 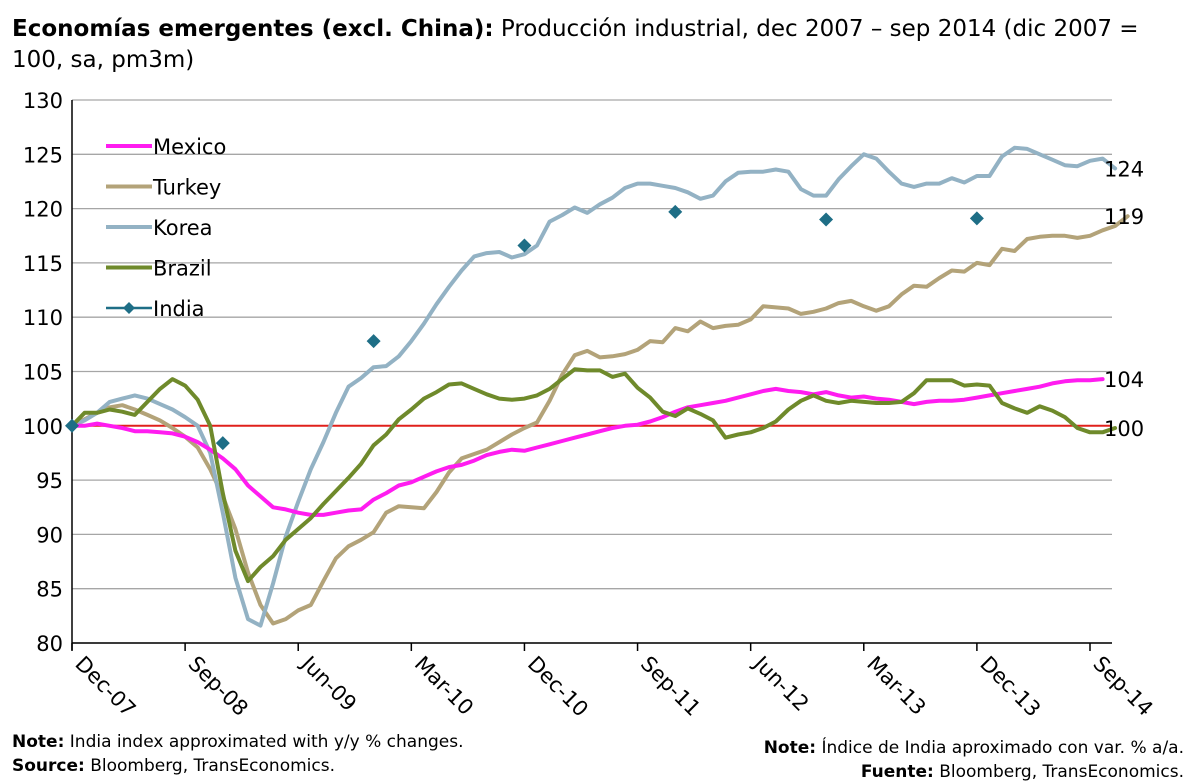 I want to click on y-tick-label: 130, so click(x=43, y=101).